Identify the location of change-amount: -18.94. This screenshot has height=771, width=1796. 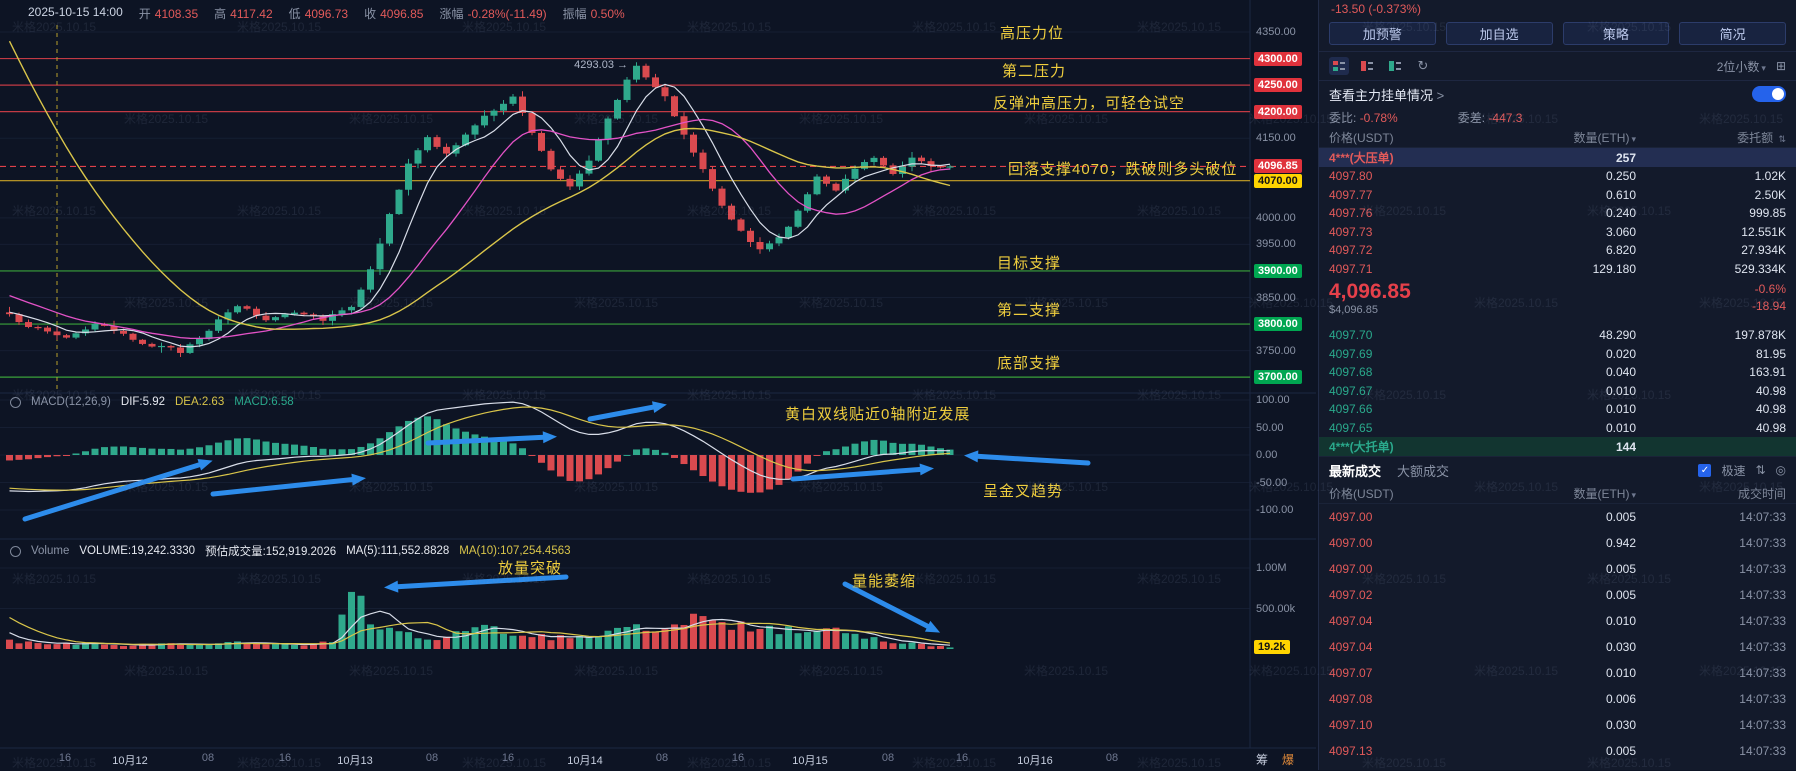
(1768, 306).